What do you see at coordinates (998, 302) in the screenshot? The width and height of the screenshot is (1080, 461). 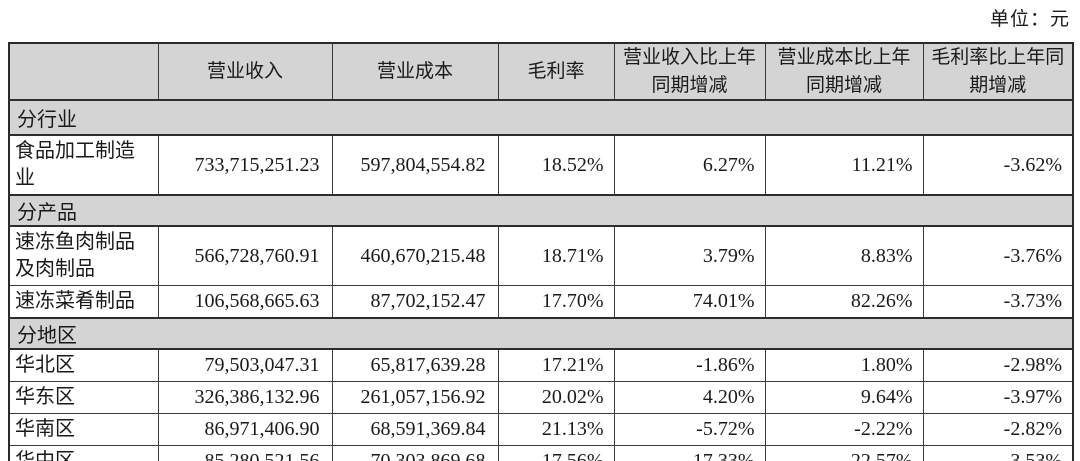 I see `margin-yoy-cell: -3.73%` at bounding box center [998, 302].